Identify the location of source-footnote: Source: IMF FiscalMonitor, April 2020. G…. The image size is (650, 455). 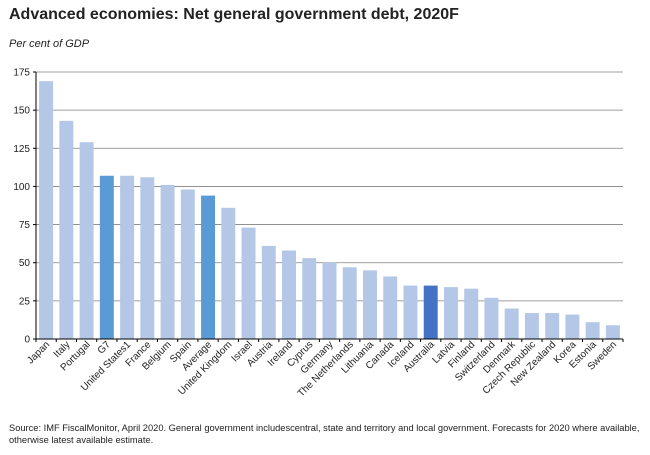
(324, 434).